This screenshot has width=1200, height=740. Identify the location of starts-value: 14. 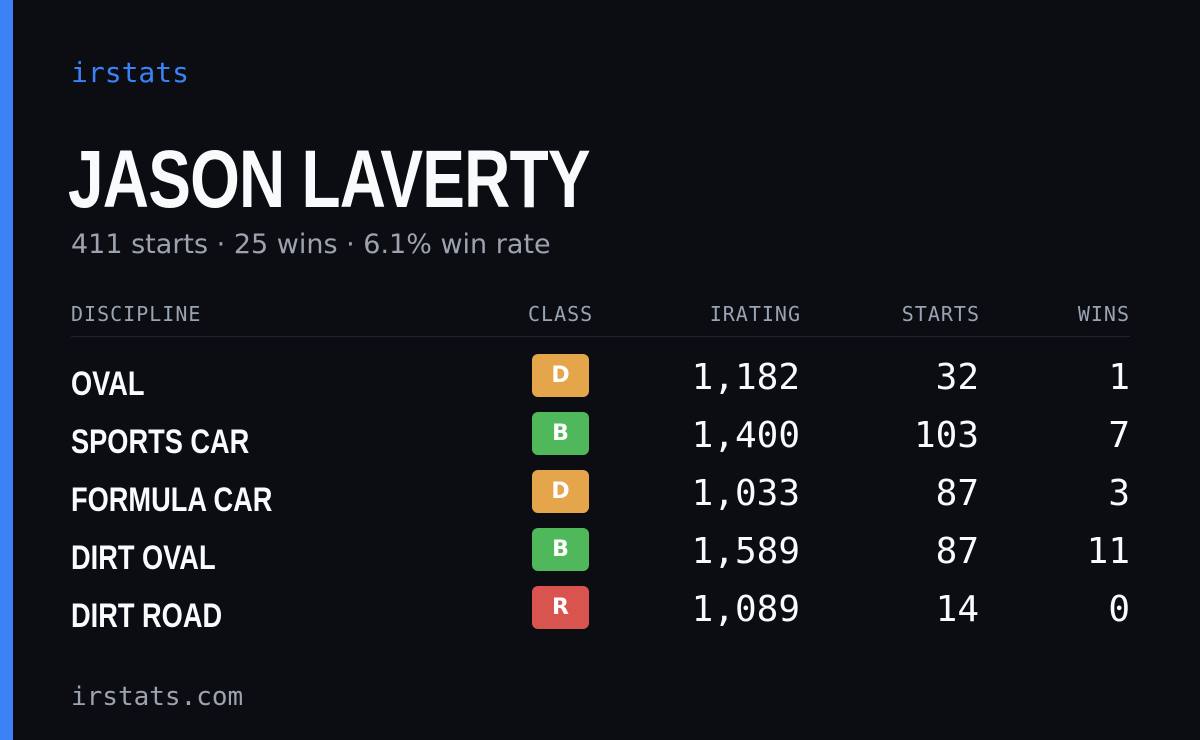
(957, 609).